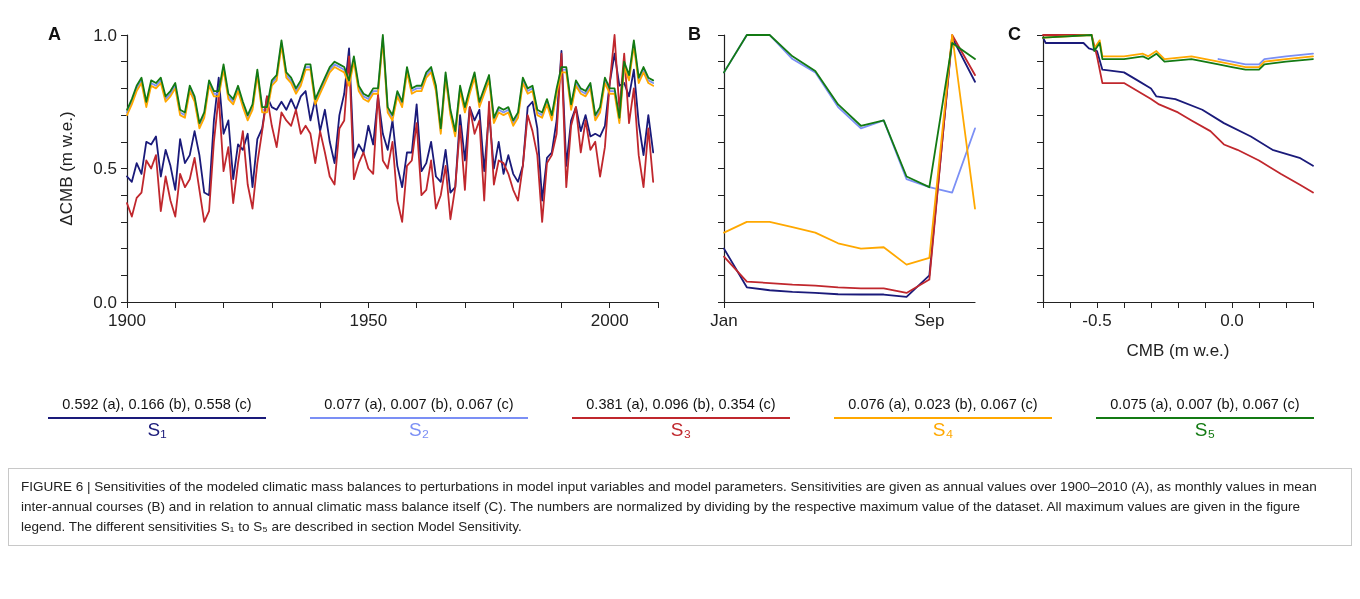 The height and width of the screenshot is (599, 1360). What do you see at coordinates (669, 507) in the screenshot?
I see `caption: FIGURE 6 | Sensitivities of the modeled climatic mass balances to perturbations in model input variables and model parameters. Sensitivities are given as annual values over 1900–2010 (A), as monthly values in mean inter-annual courses (B) and in relation to annual climatic mass balance itself (C). The numbers are normalized by dividing by the respective maximum value of the dataset. All maximum values are given in the figure legend. The different sensitivities S₁ to S₅ are described in section Model Sensitivity.` at bounding box center [669, 507].